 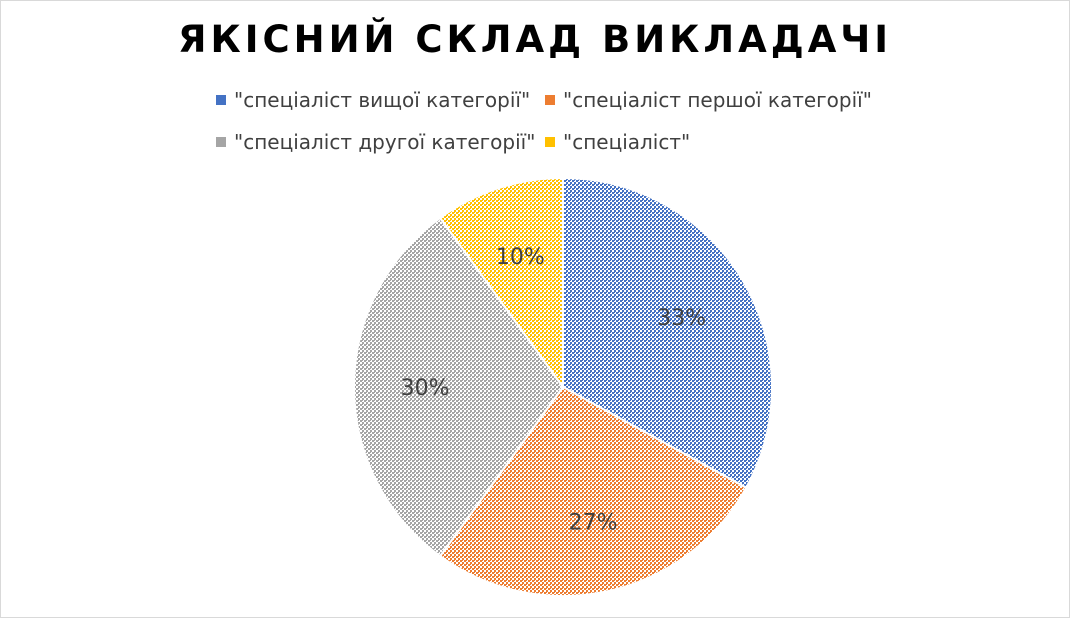 I want to click on pie-label-second-category: 30%, so click(x=425, y=388).